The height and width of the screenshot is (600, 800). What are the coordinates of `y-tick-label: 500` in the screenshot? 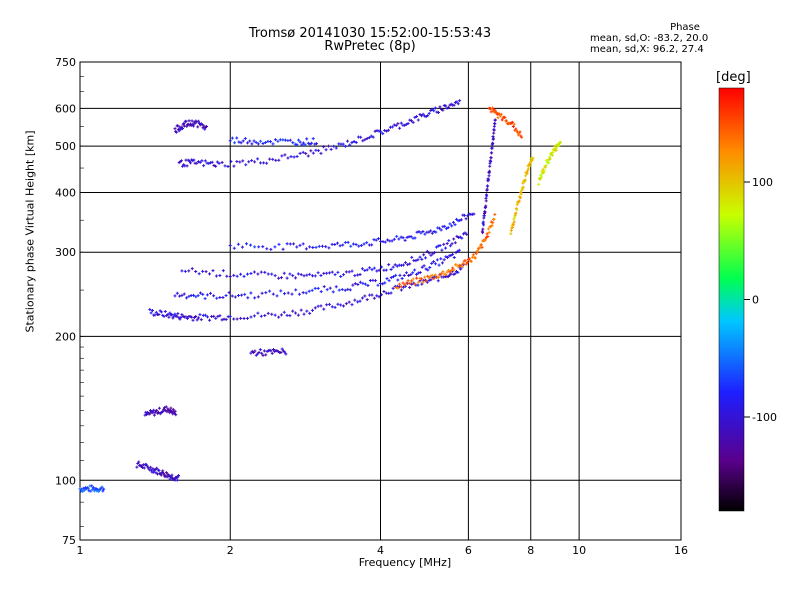 It's located at (65, 146).